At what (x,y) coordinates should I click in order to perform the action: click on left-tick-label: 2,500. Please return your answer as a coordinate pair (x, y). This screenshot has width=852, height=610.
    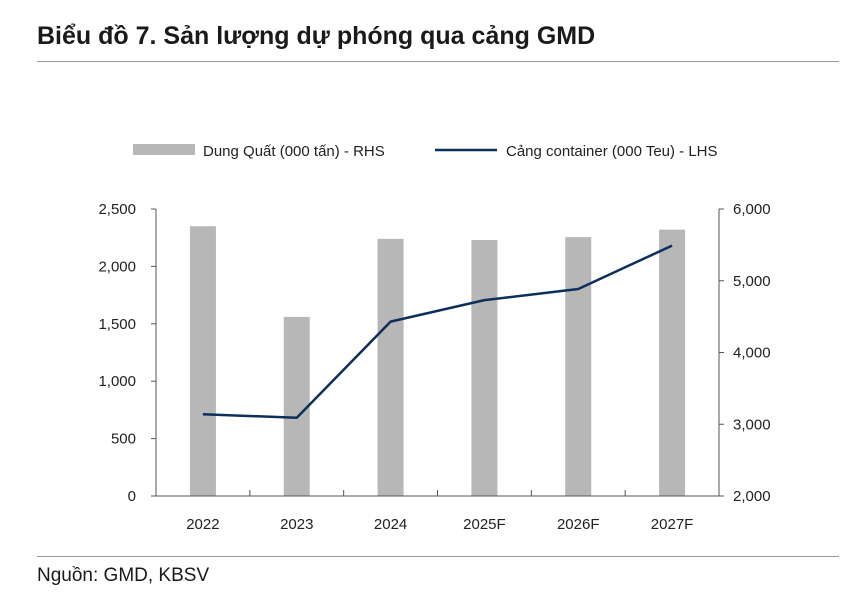
    Looking at the image, I should click on (117, 209).